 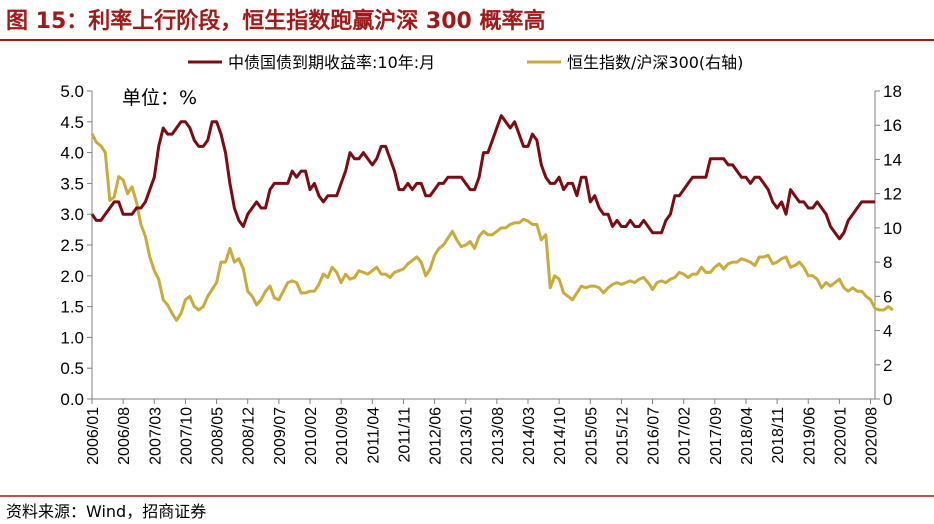 I want to click on x-tick-label: 2008/12, so click(x=249, y=436).